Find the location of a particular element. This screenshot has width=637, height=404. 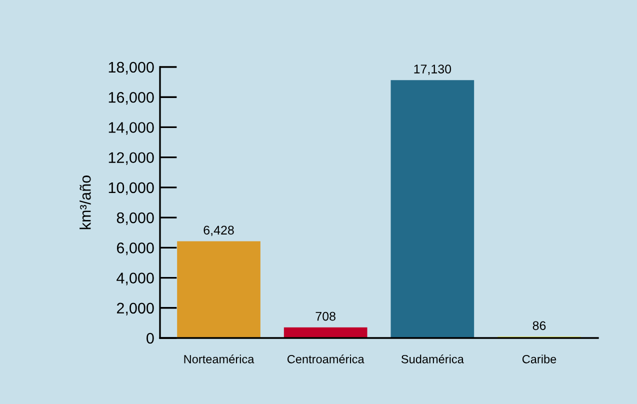

y-axis-title: km³/año is located at coordinates (85, 203).